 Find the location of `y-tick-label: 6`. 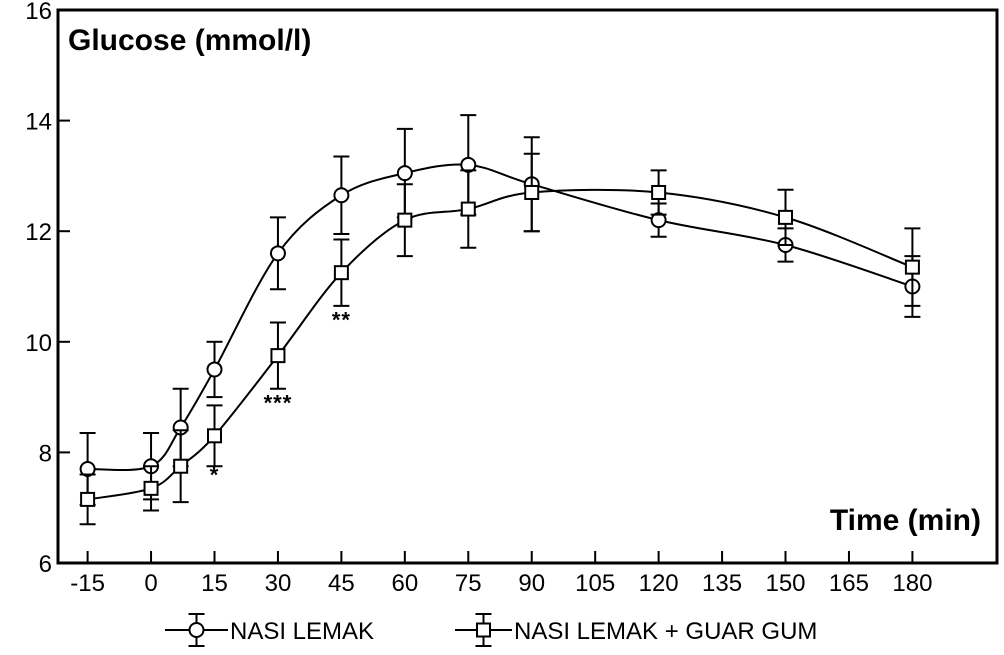

y-tick-label: 6 is located at coordinates (45, 564).